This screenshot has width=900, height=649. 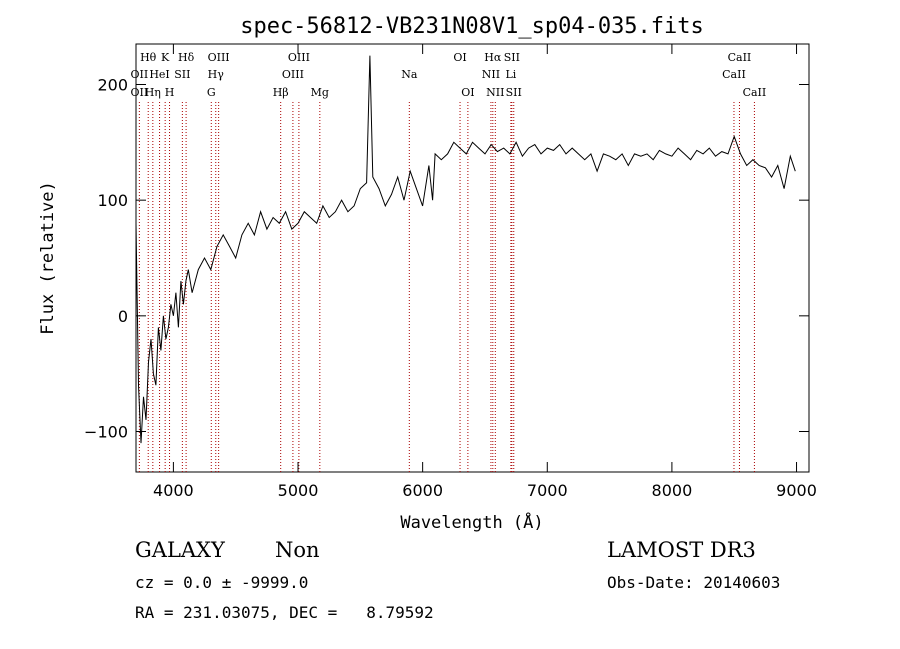 What do you see at coordinates (681, 550) in the screenshot?
I see `survey-name: LAMOST DR3` at bounding box center [681, 550].